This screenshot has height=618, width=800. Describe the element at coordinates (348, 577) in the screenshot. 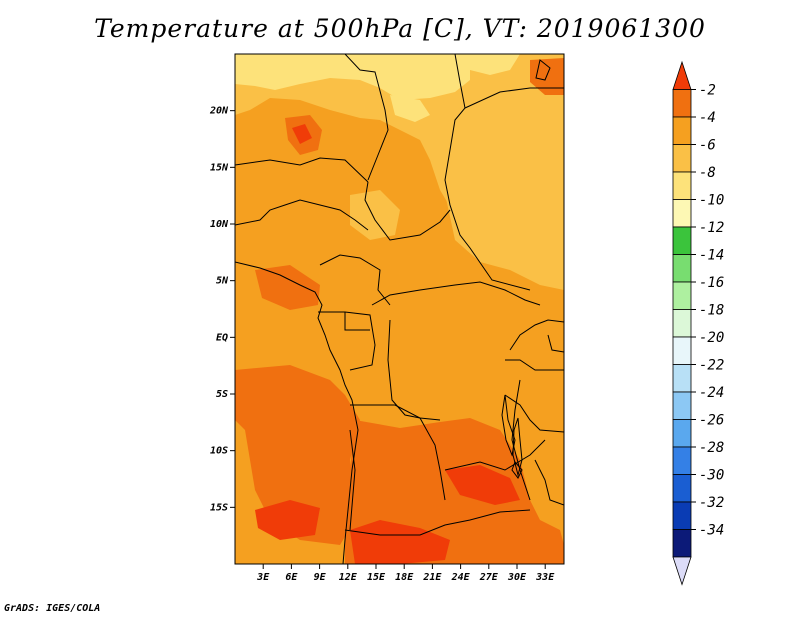

I see `x-tick-label: 12E` at that location.